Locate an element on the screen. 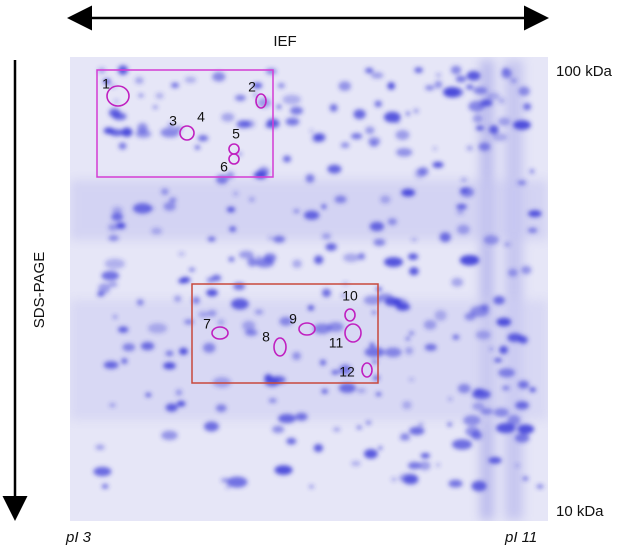  spot-label: 4 is located at coordinates (201, 117).